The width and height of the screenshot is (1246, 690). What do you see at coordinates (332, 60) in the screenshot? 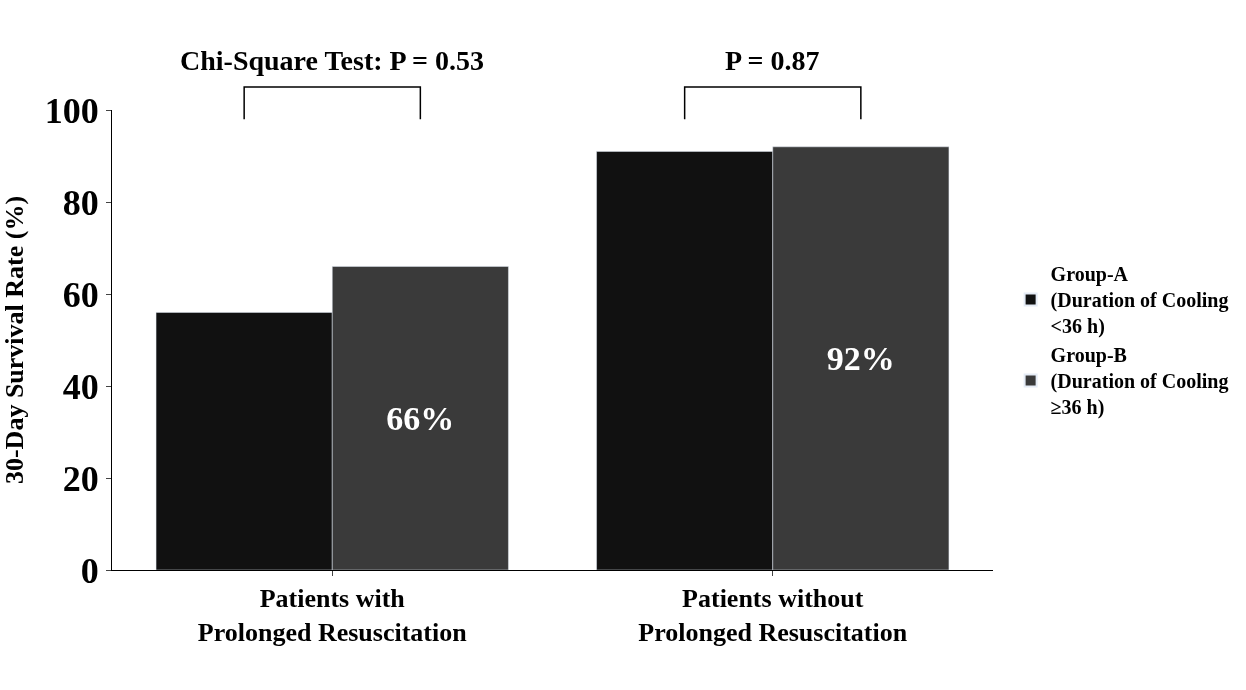
I see `text: Chi-Square Test: P = 0.53` at bounding box center [332, 60].